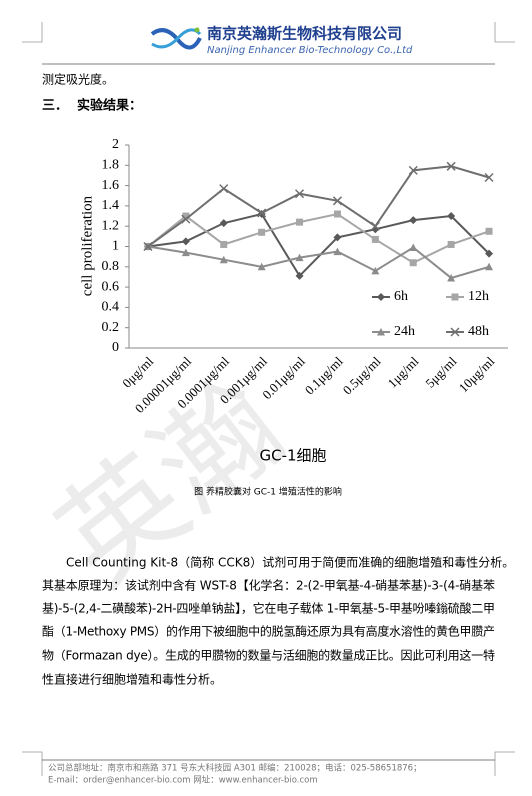  Describe the element at coordinates (362, 375) in the screenshot. I see `x-tick-label: 0.5μg/ml` at that location.